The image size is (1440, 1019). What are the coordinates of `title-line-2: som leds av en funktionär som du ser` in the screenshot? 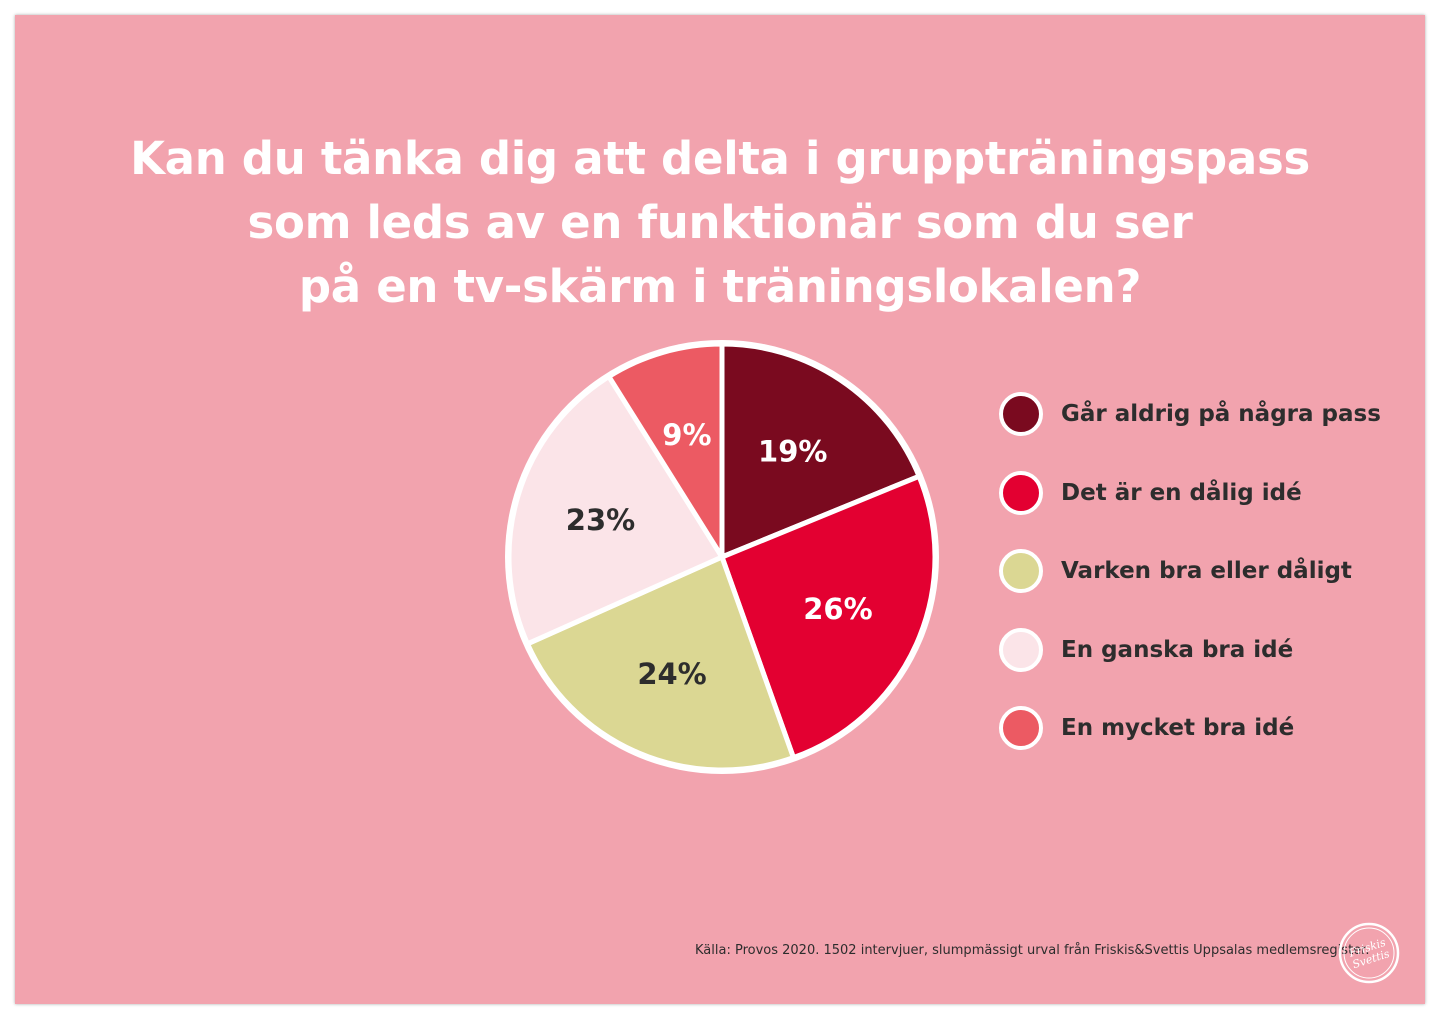 It's located at (720, 222).